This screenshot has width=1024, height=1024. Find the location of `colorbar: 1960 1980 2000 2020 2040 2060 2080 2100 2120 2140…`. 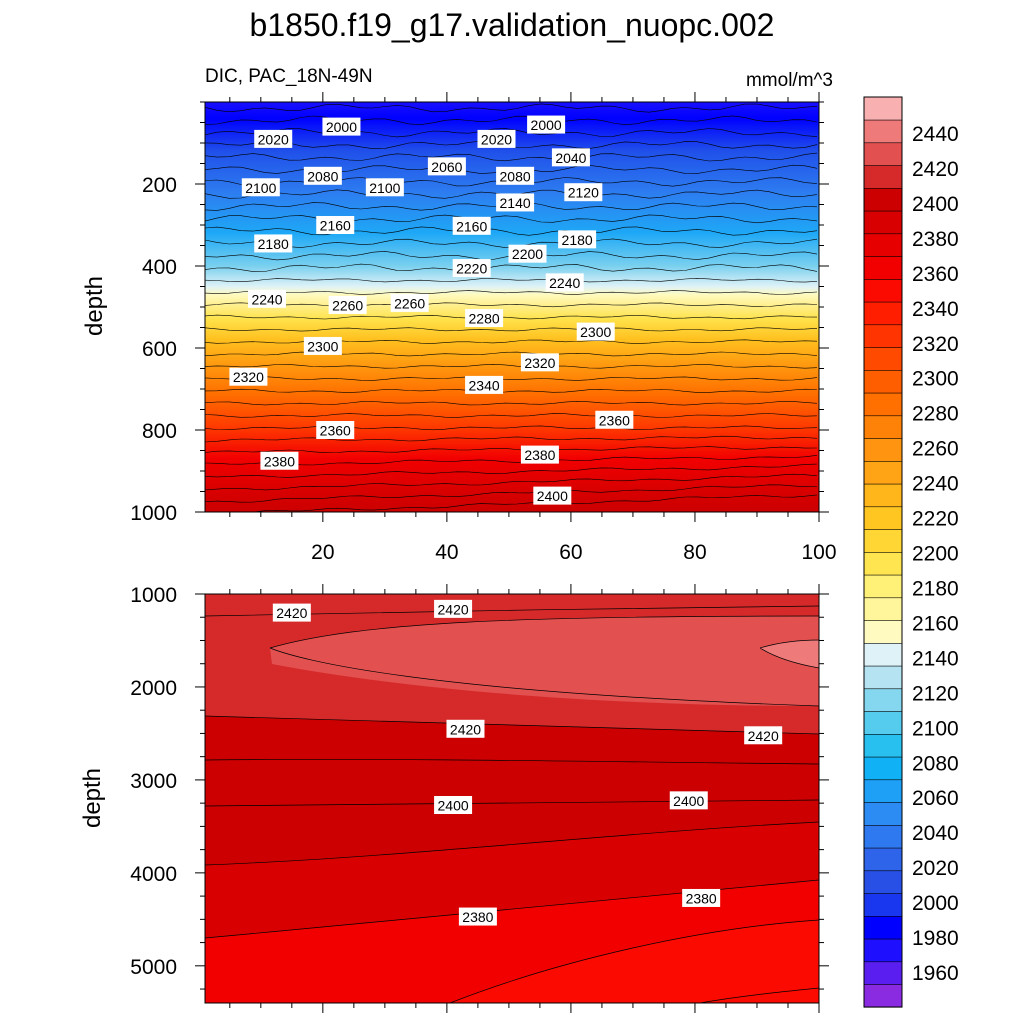

colorbar: 1960 1980 2000 2020 2040 2060 2080 2100 2120 2140… is located at coordinates (911, 552).